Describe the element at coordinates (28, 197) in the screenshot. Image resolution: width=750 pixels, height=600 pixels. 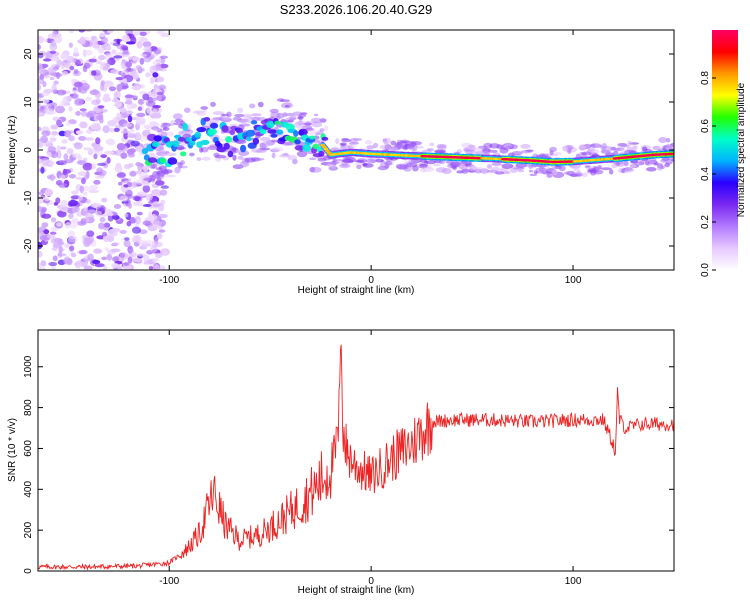
I see `y-tick-label: -10` at that location.